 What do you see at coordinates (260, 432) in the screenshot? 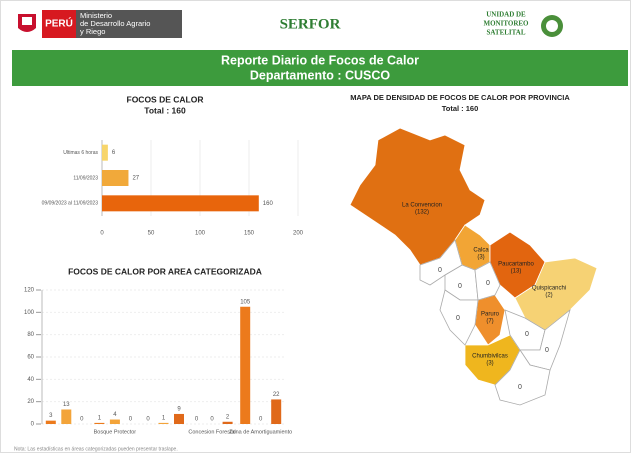
I see `x-tick-label: Zona de Amortiguamiento` at bounding box center [260, 432].